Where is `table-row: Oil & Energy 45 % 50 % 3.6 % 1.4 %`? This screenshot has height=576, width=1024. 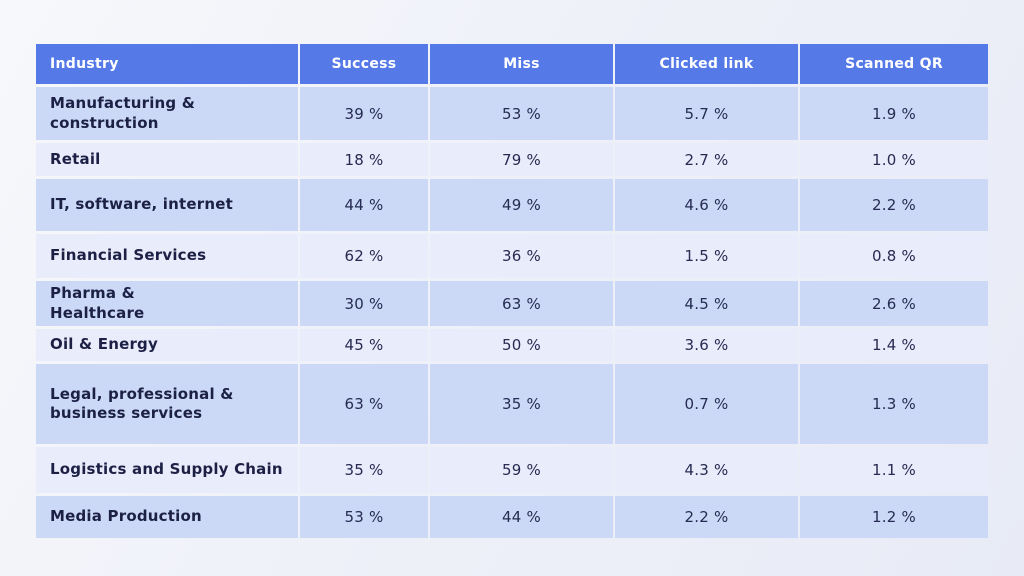 table-row: Oil & Energy 45 % 50 % 3.6 % 1.4 % is located at coordinates (512, 345).